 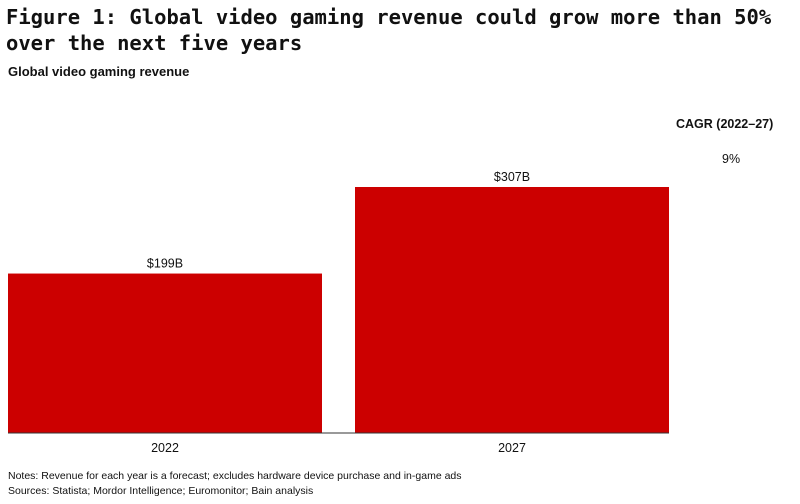 What do you see at coordinates (512, 448) in the screenshot?
I see `x-tick-label-2027: 2027` at bounding box center [512, 448].